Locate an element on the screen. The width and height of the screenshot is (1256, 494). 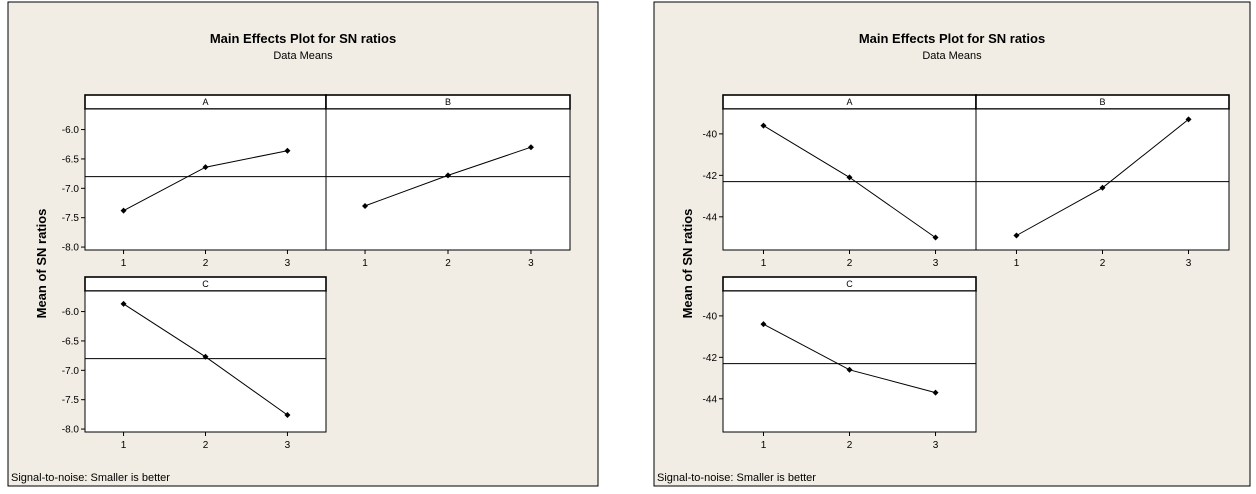
panel-C: C -40 -42 -44 1 2 3 is located at coordinates (840, 363).